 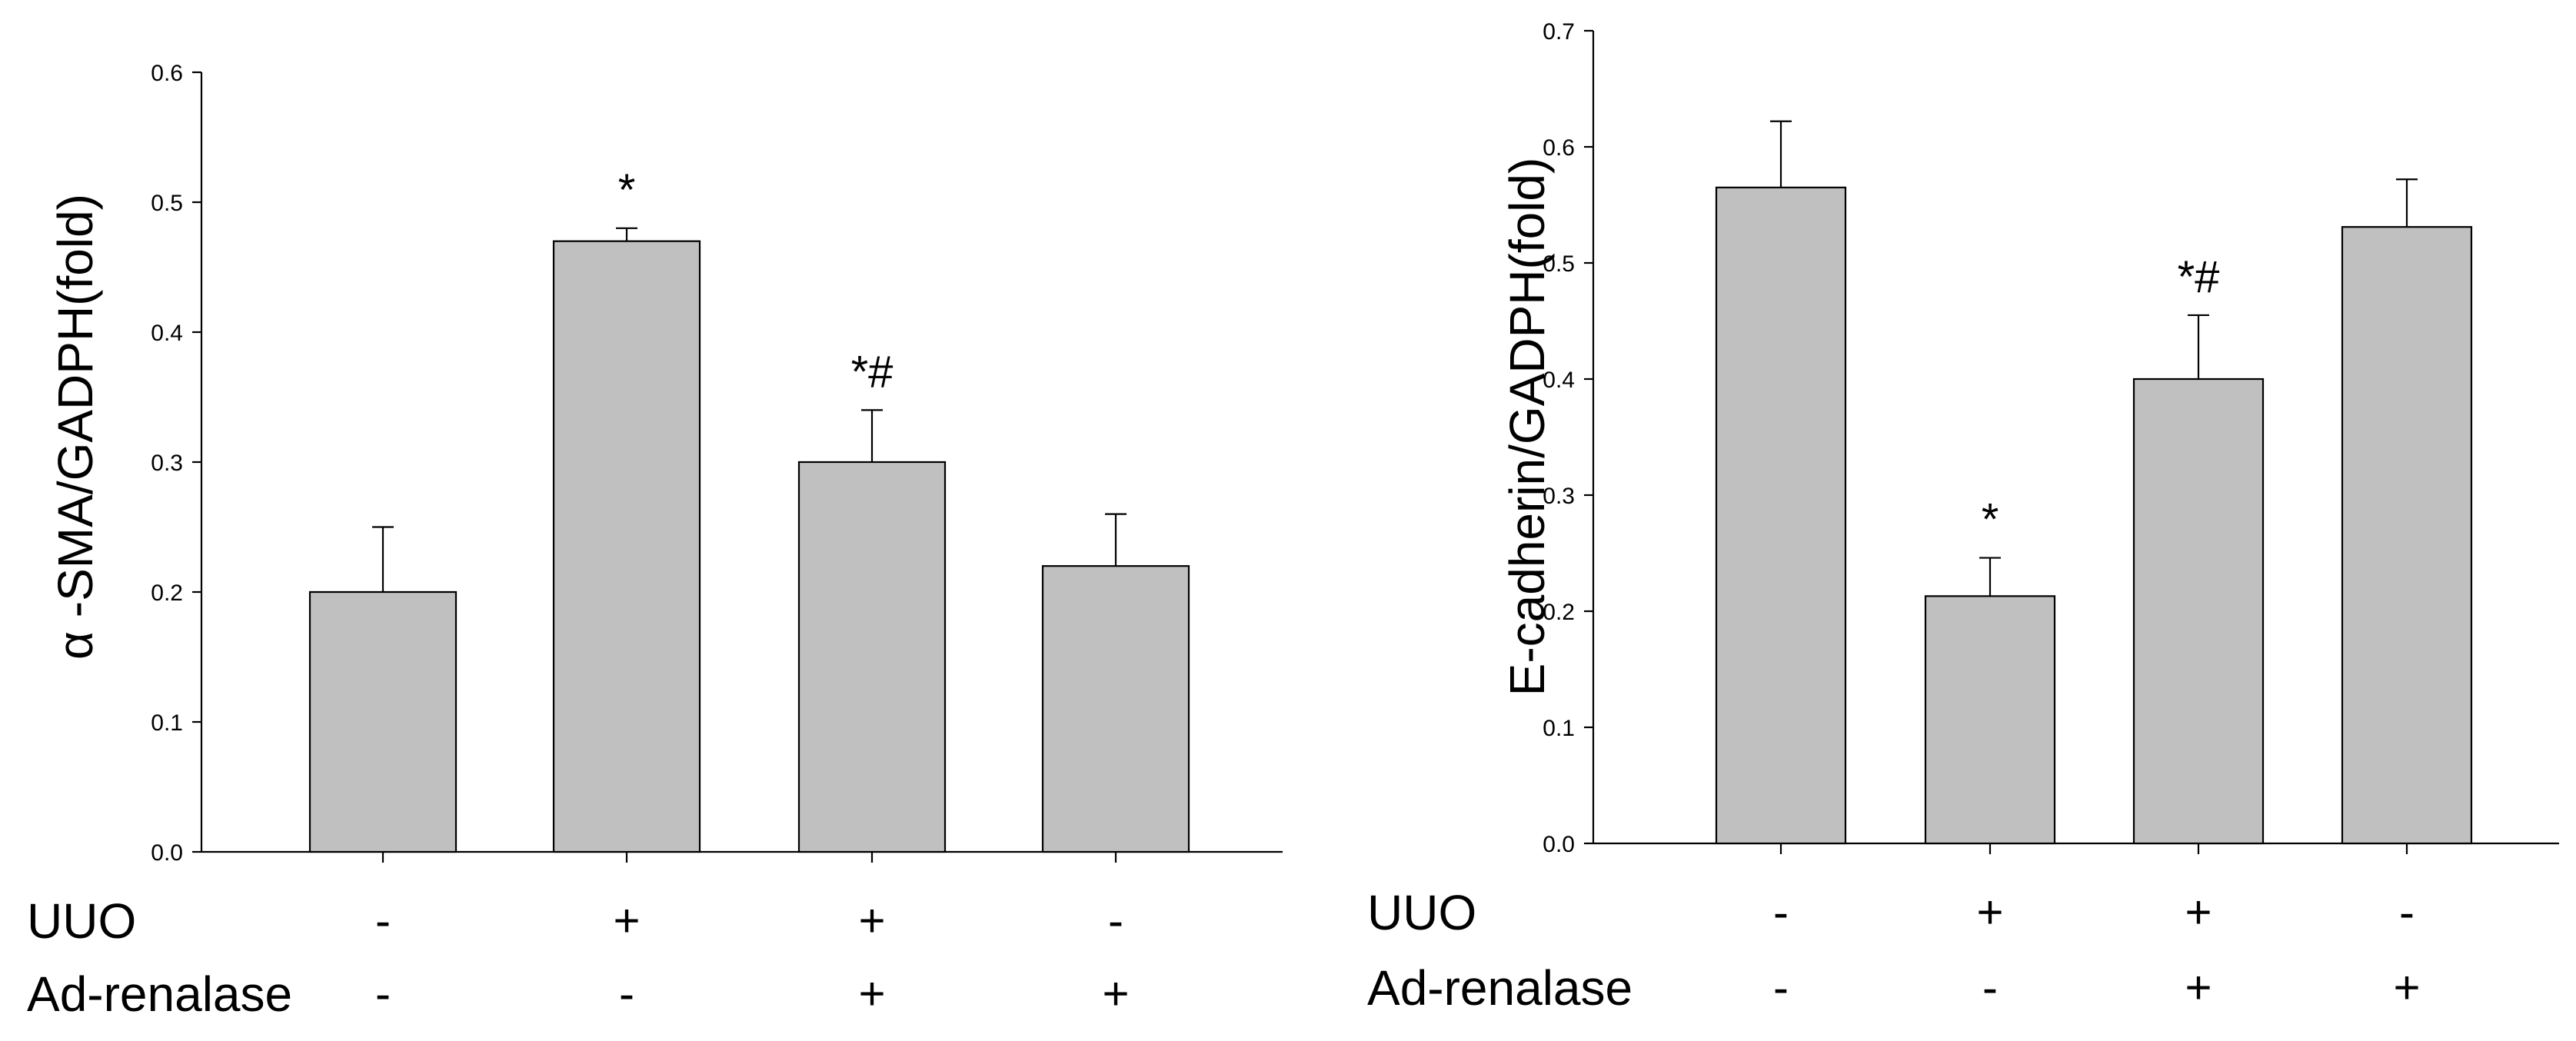 What do you see at coordinates (75, 427) in the screenshot?
I see `y-axis-title: α -SMA/GADPH(fold)` at bounding box center [75, 427].